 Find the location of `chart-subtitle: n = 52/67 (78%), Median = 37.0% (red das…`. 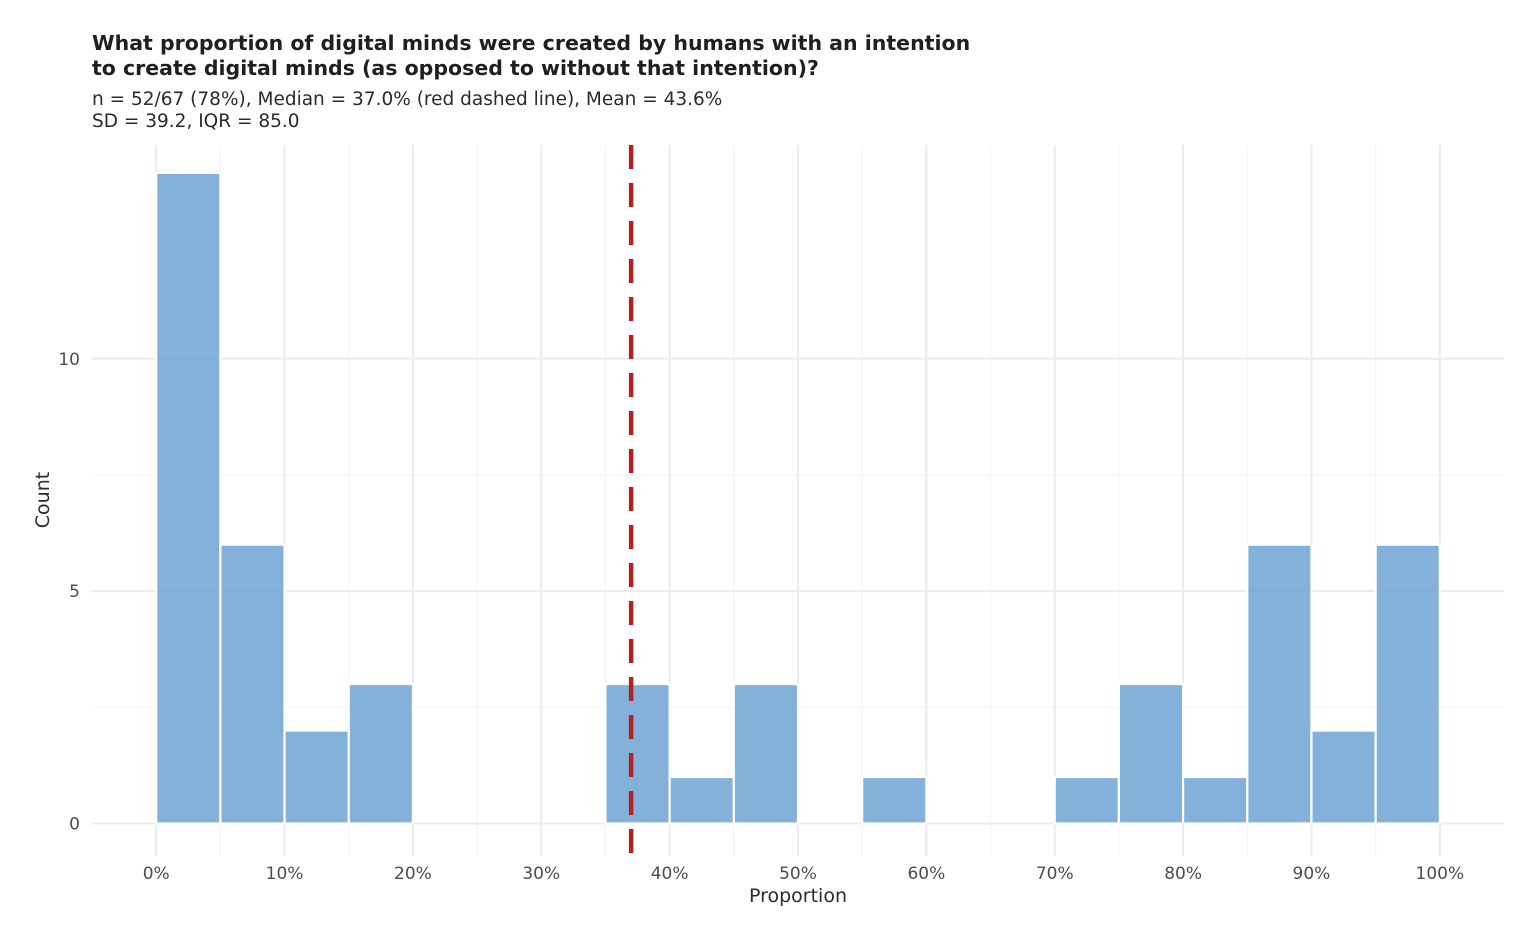

chart-subtitle: n = 52/67 (78%), Median = 37.0% (red das… is located at coordinates (407, 110).